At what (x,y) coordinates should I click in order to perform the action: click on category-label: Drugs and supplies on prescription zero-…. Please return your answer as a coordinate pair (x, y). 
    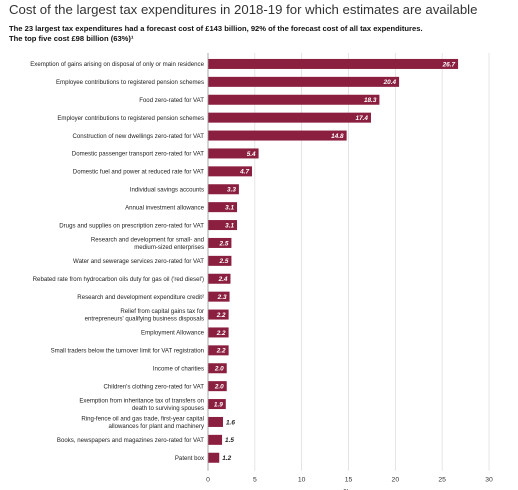
    Looking at the image, I should click on (131, 225).